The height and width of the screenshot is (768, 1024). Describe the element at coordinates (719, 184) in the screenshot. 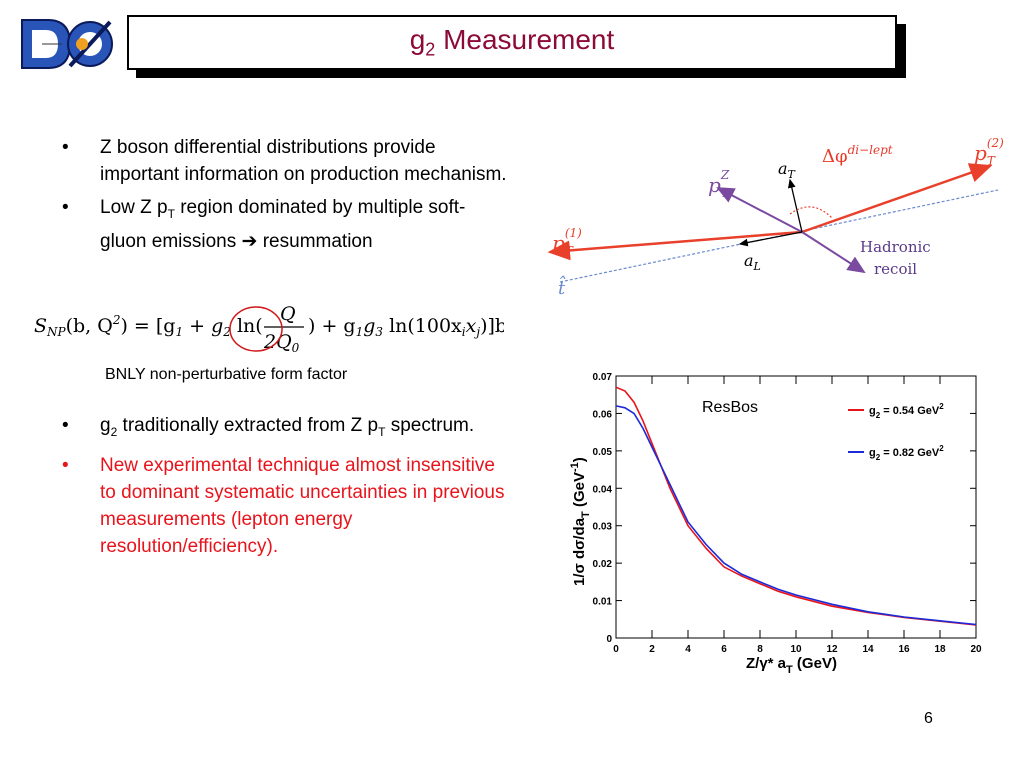

I see `ptz-label: pTZ` at that location.